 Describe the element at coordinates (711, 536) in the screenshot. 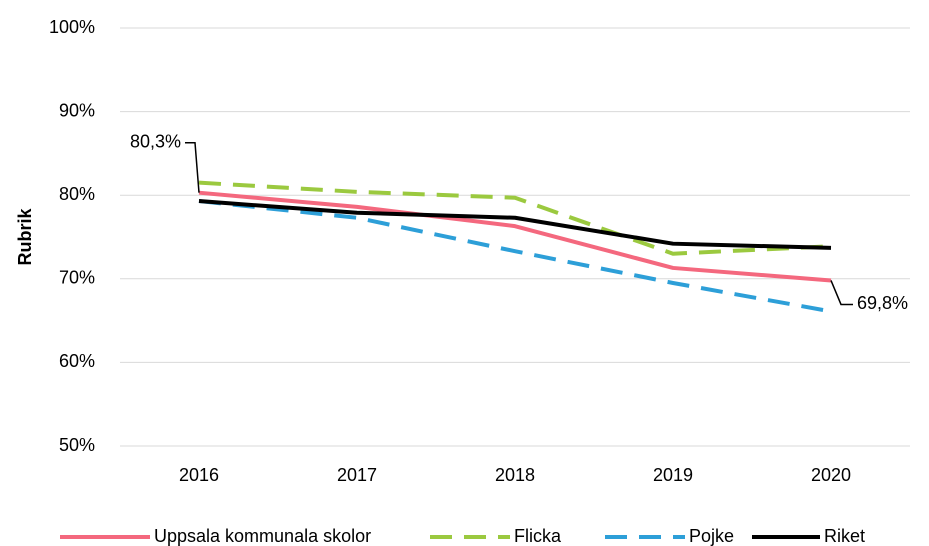

I see `legend-label: Pojke` at that location.